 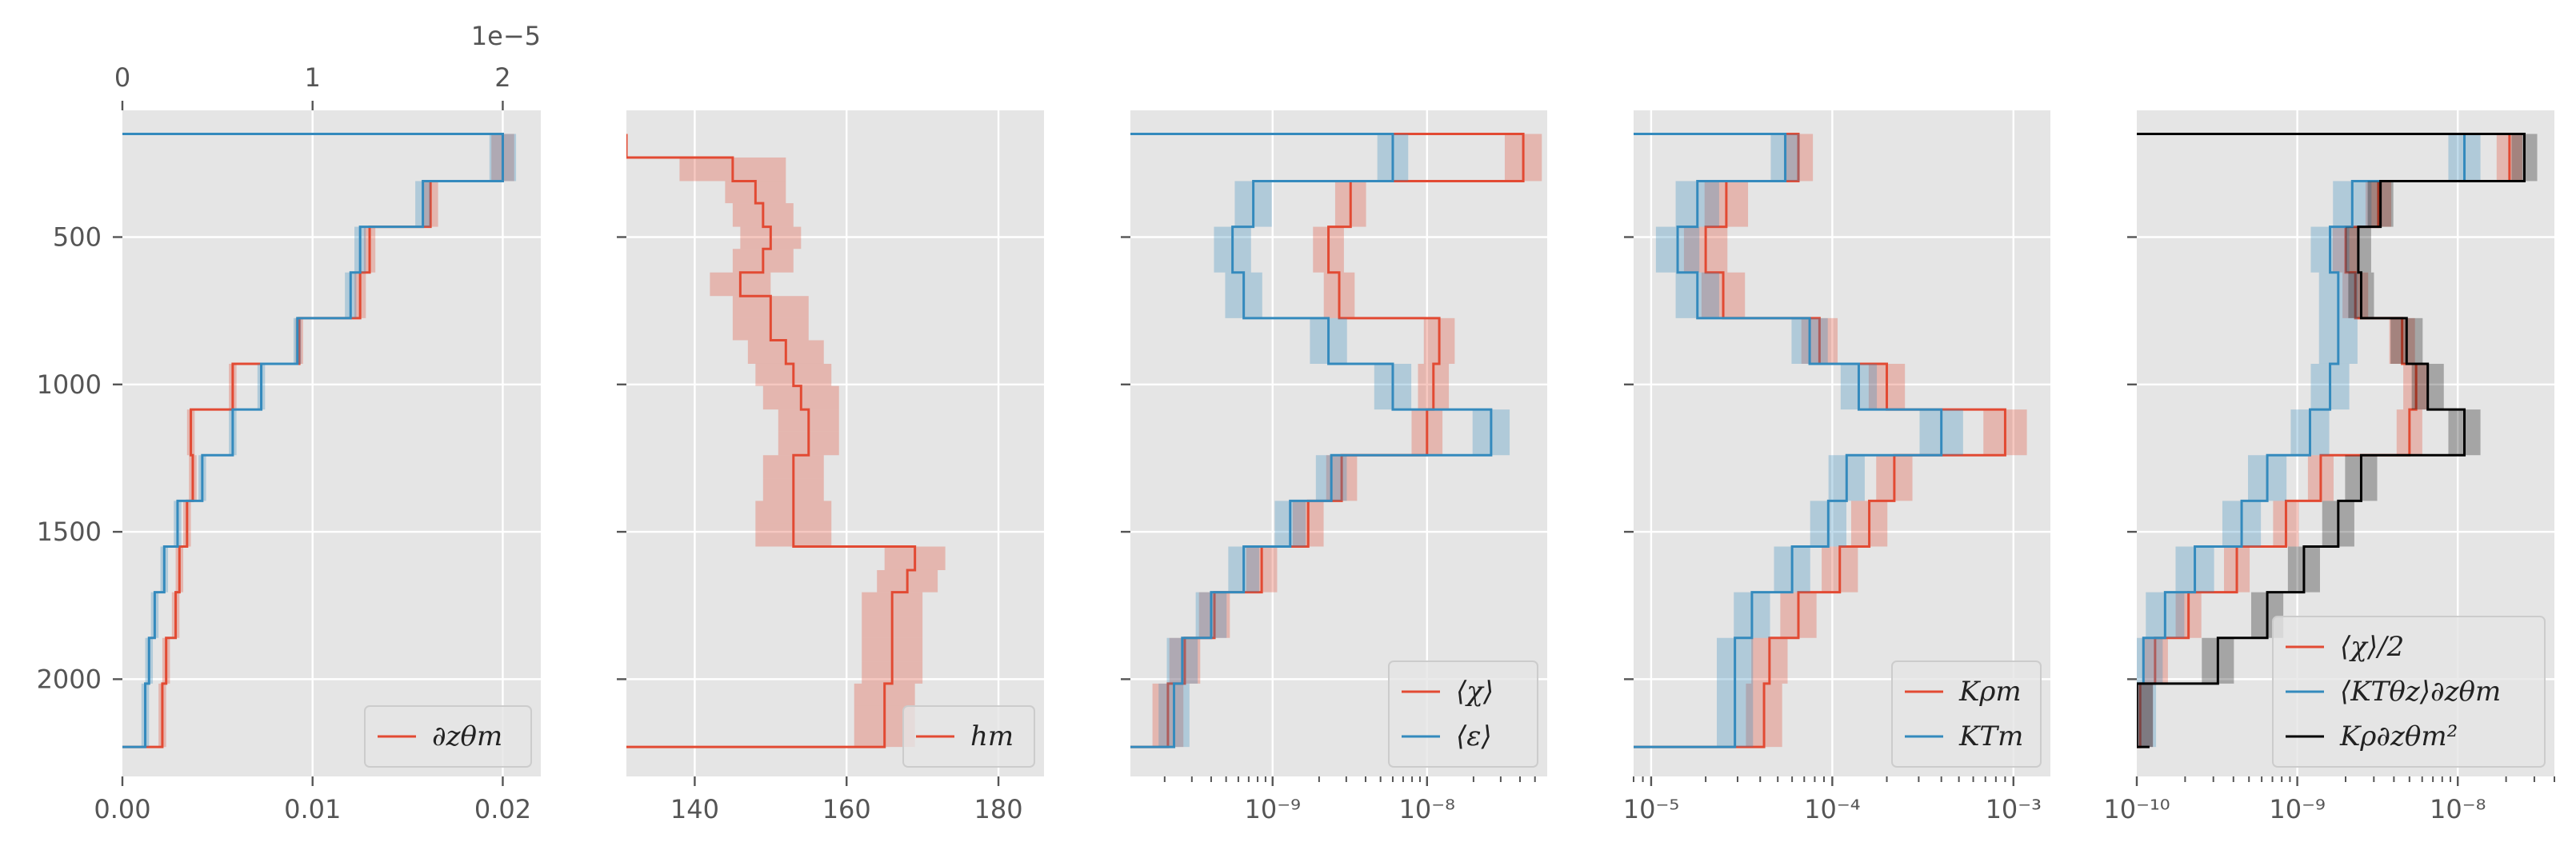 What do you see at coordinates (1475, 692) in the screenshot?
I see `legend-label: ⟨χ⟩` at bounding box center [1475, 692].